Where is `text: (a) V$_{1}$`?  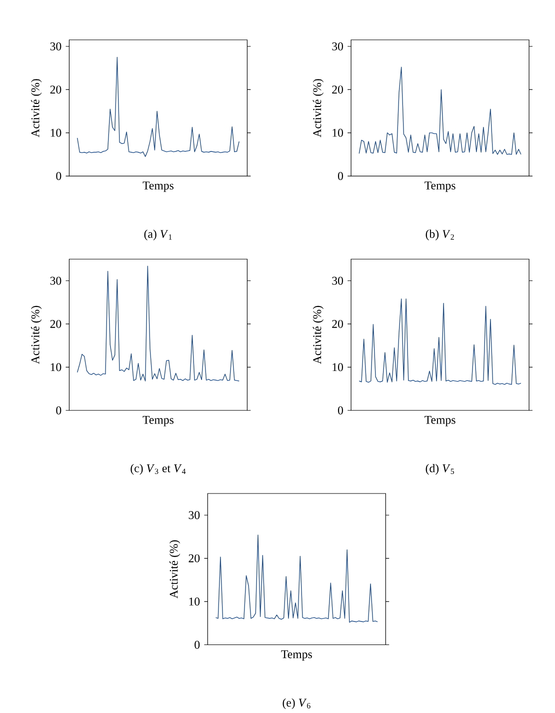
text: (a) V$_{1}$ is located at coordinates (158, 235).